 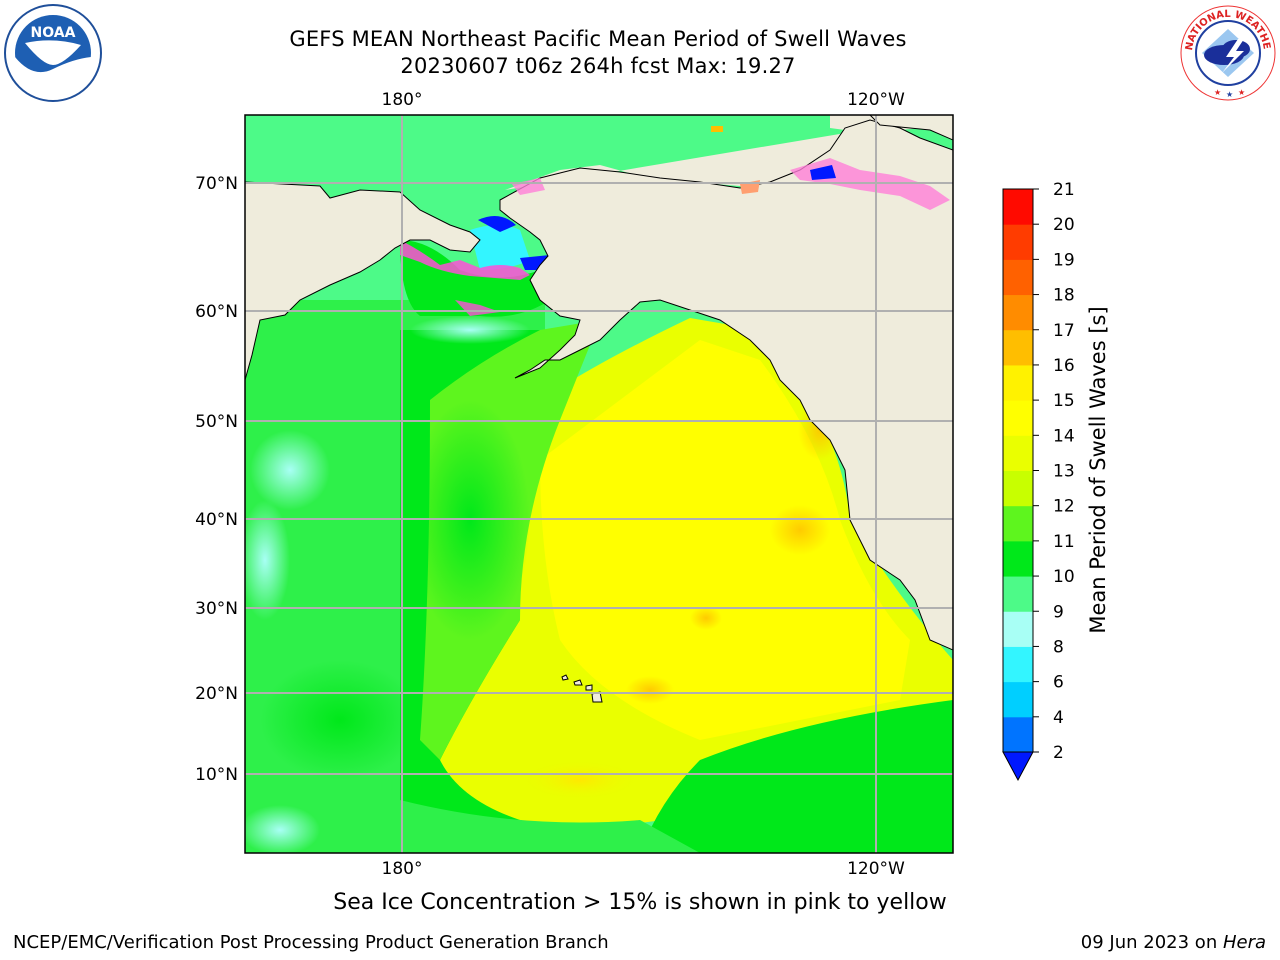 I want to click on lat-label-40n: 40°N, so click(x=216, y=520).